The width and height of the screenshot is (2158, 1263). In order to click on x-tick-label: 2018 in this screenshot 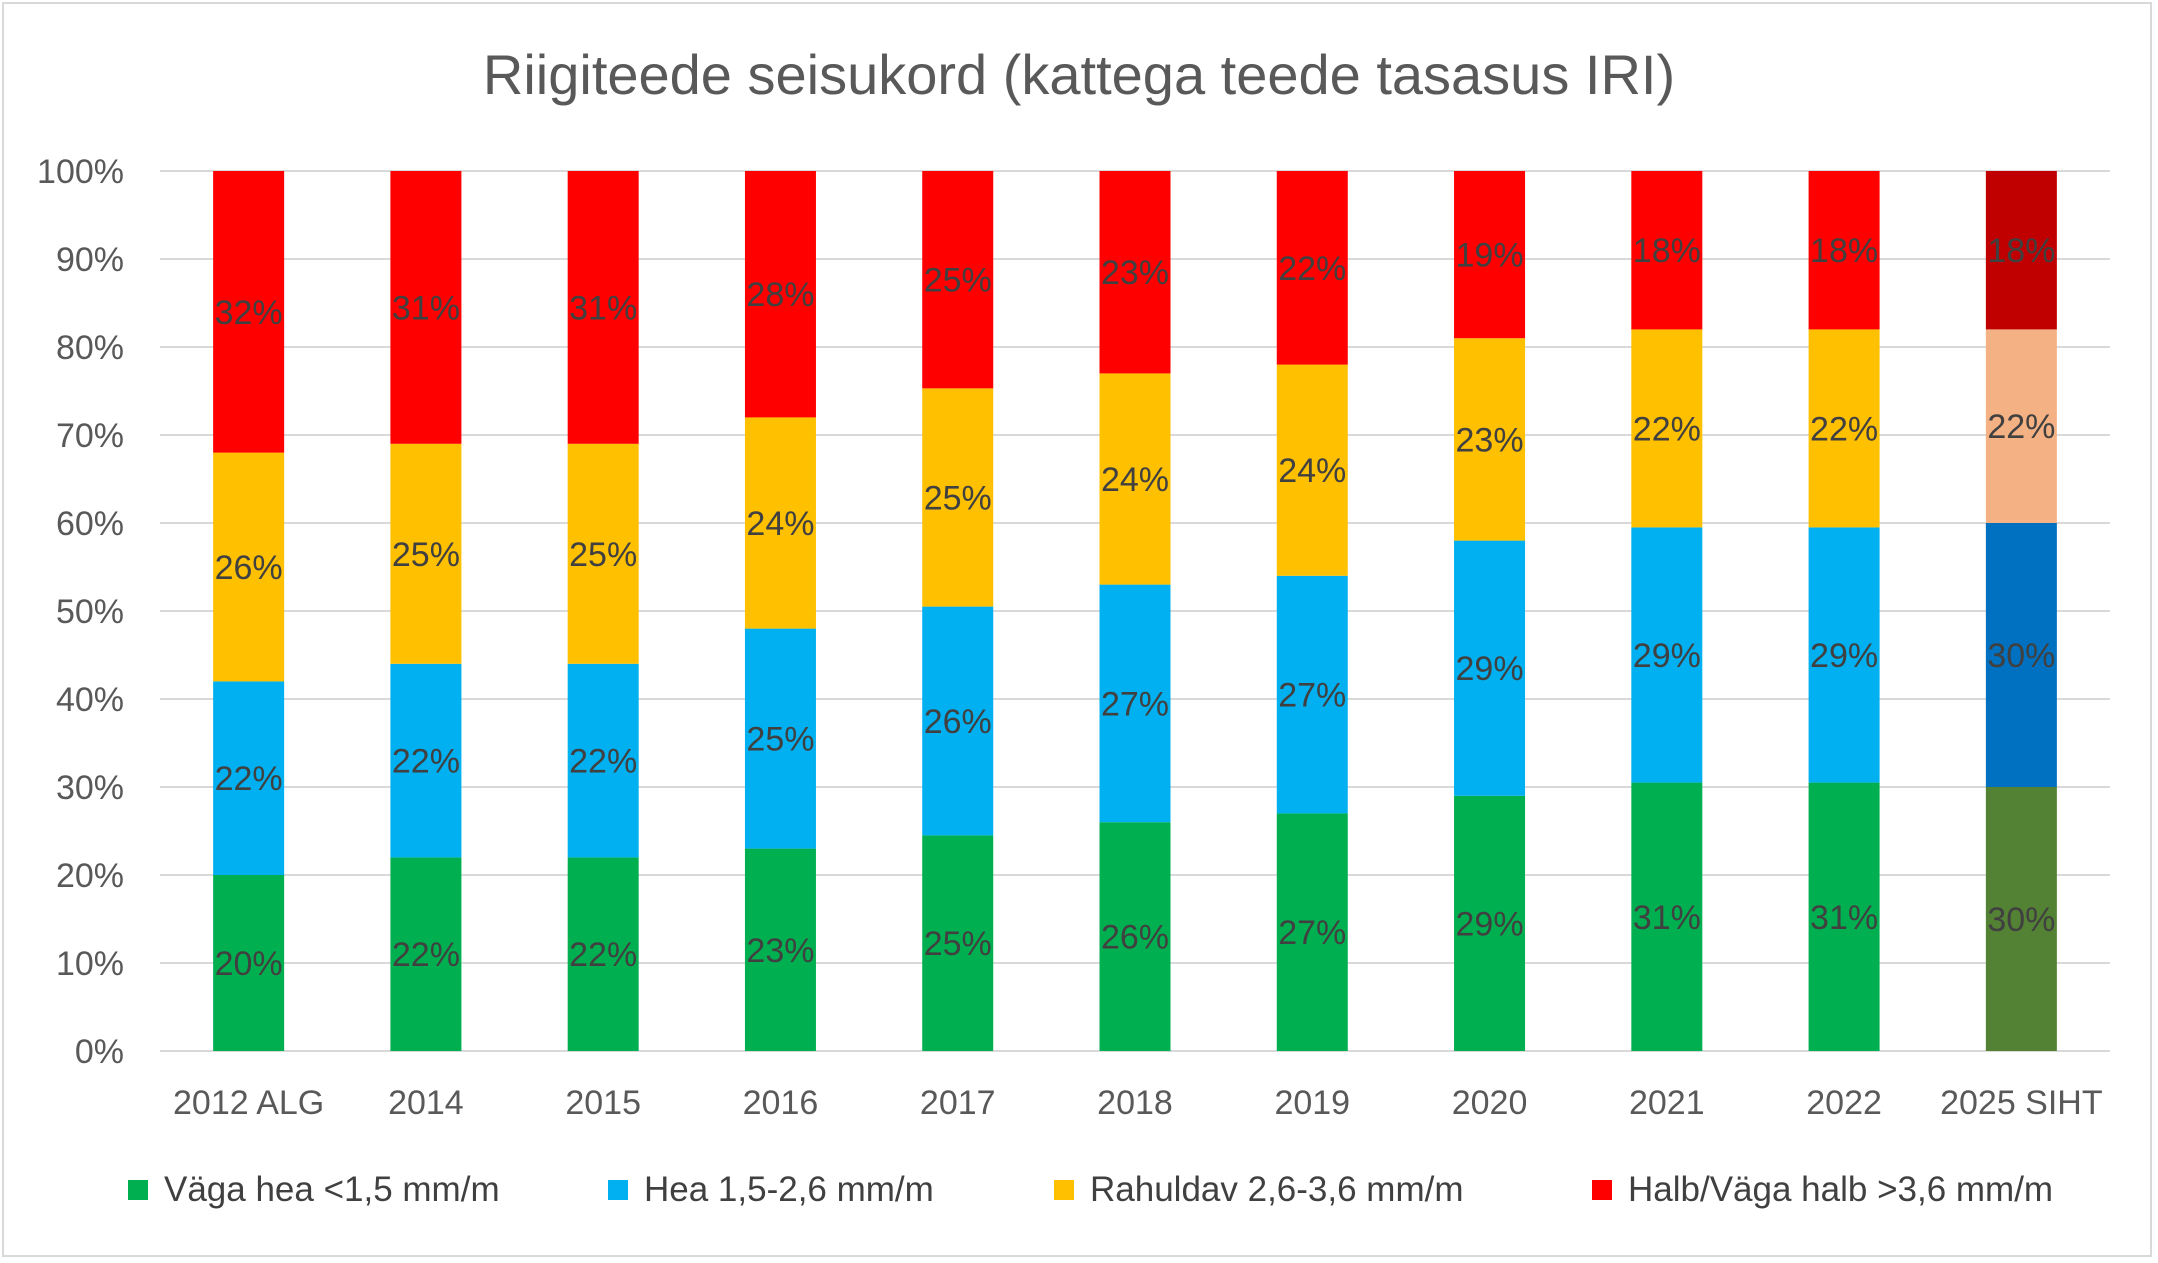, I will do `click(1135, 1103)`.